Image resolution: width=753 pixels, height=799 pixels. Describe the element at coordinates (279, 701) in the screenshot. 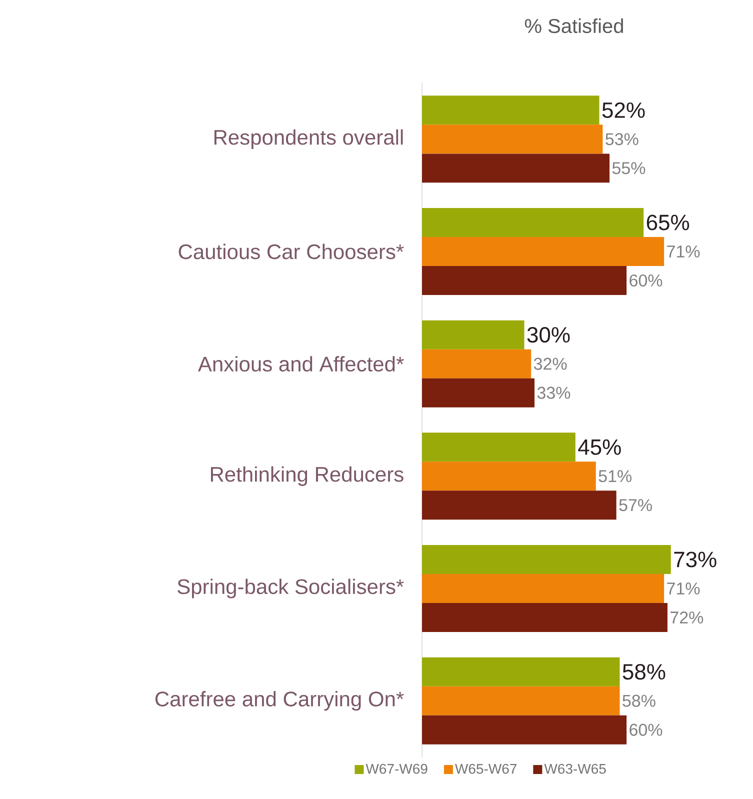

I see `y-tick-label: Carefree and Carrying On*` at that location.